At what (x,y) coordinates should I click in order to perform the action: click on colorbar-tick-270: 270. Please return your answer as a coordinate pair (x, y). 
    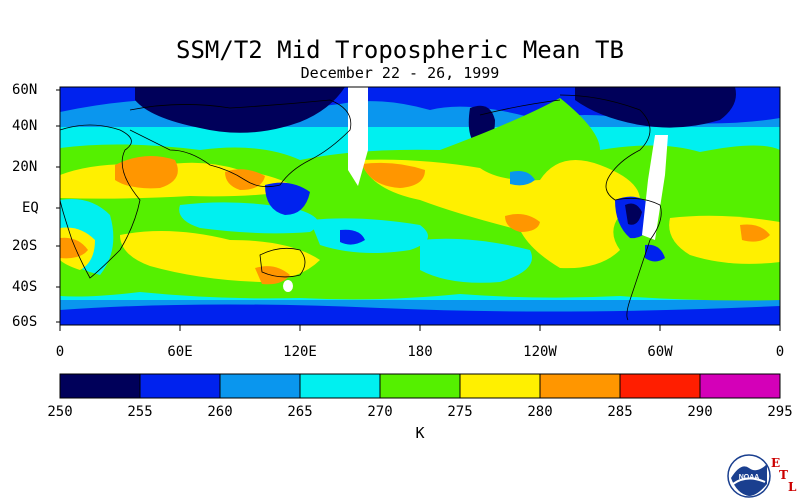
    Looking at the image, I should click on (380, 412).